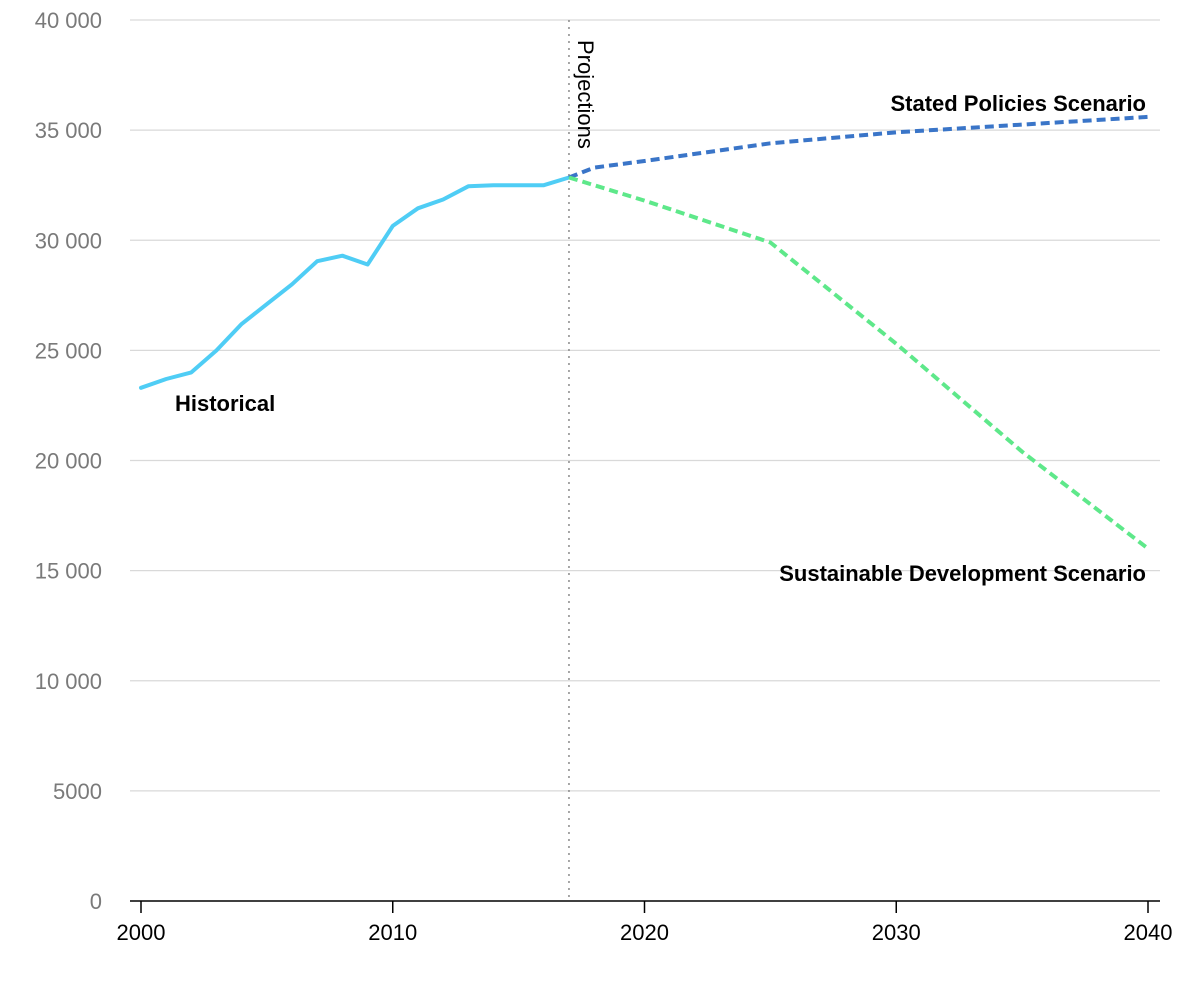  I want to click on y-tick-label: 25 000, so click(68, 350).